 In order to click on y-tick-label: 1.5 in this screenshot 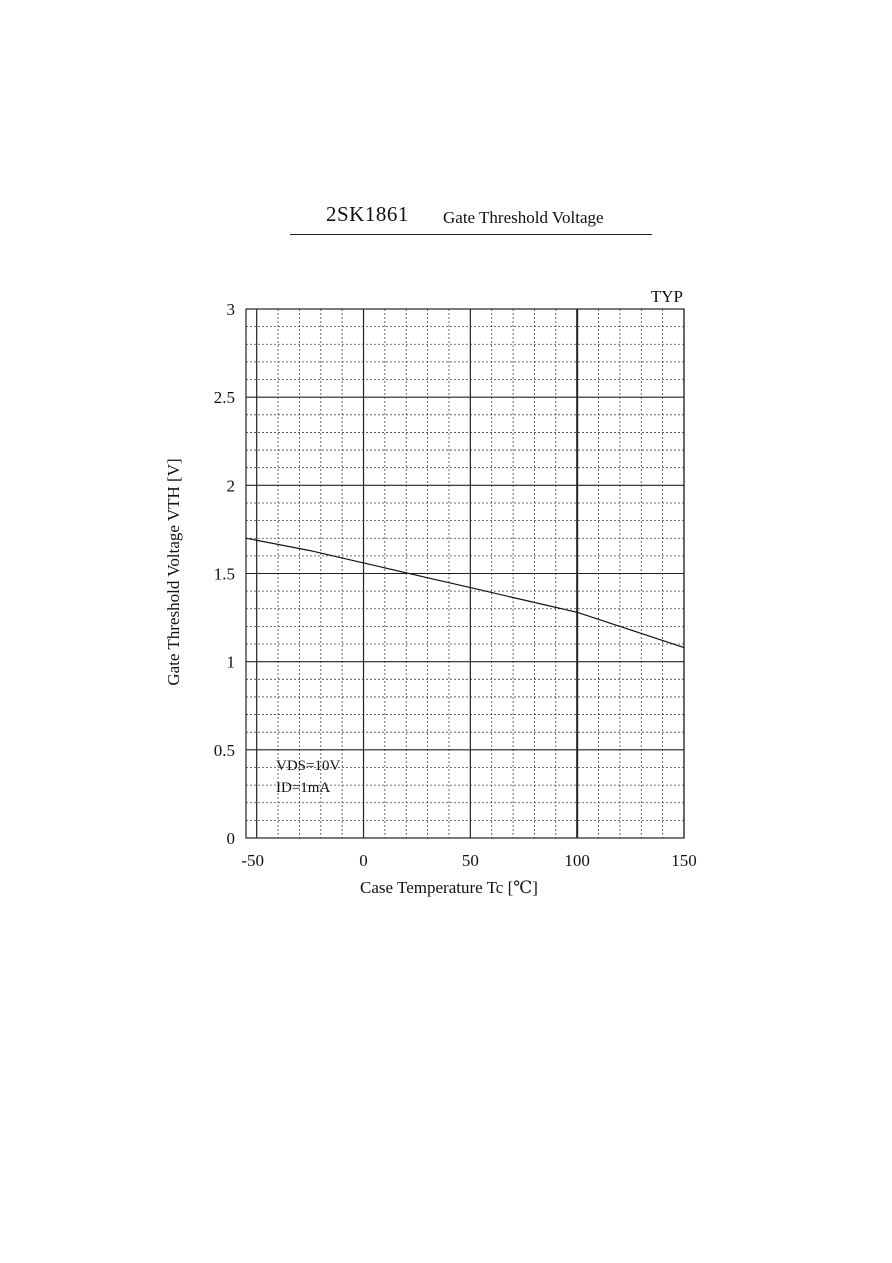, I will do `click(224, 574)`.